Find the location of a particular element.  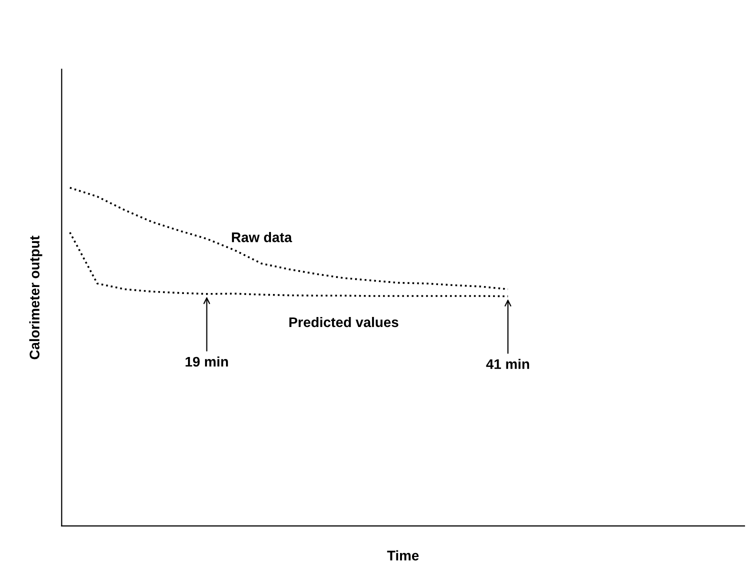

series-label: Predicted values is located at coordinates (343, 322).